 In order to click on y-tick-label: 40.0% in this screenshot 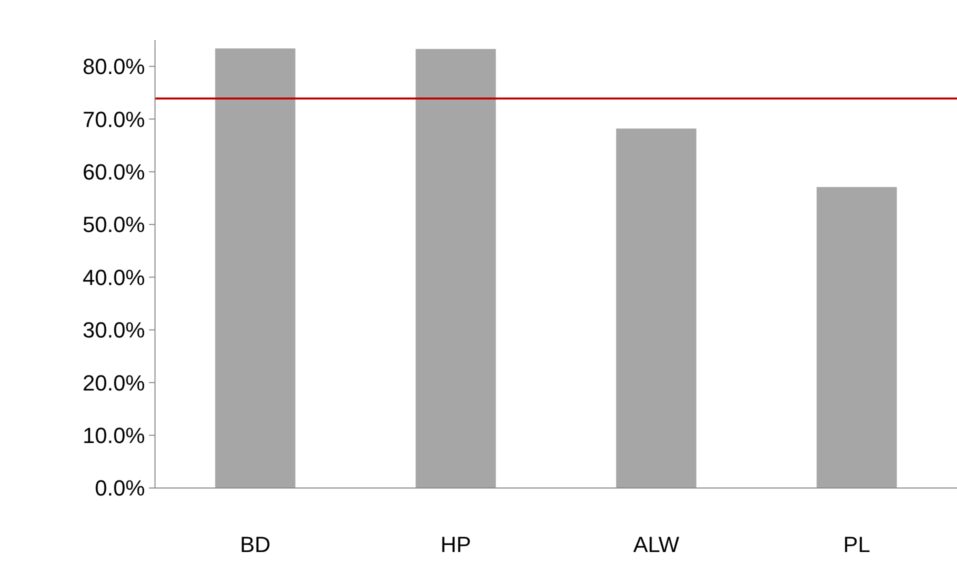, I will do `click(113, 277)`.